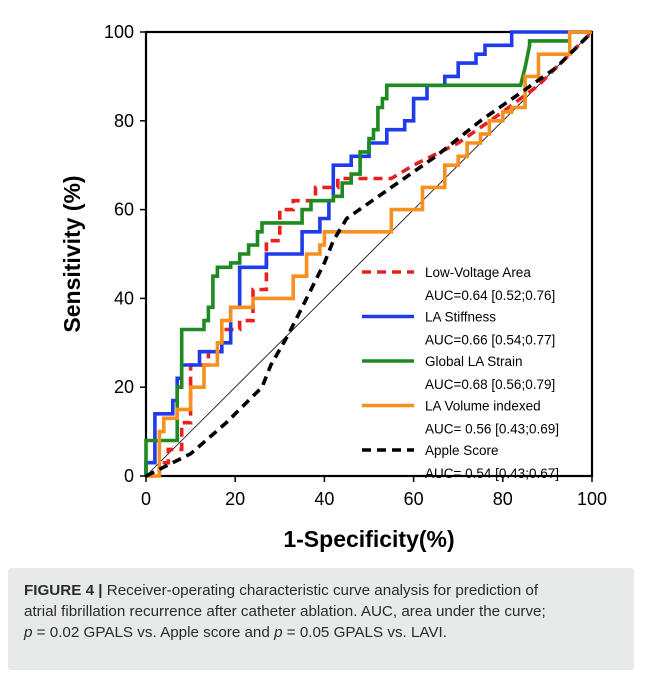  What do you see at coordinates (492, 429) in the screenshot?
I see `legend-auc-4: AUC= 0.56 [0.43;0.69]` at bounding box center [492, 429].